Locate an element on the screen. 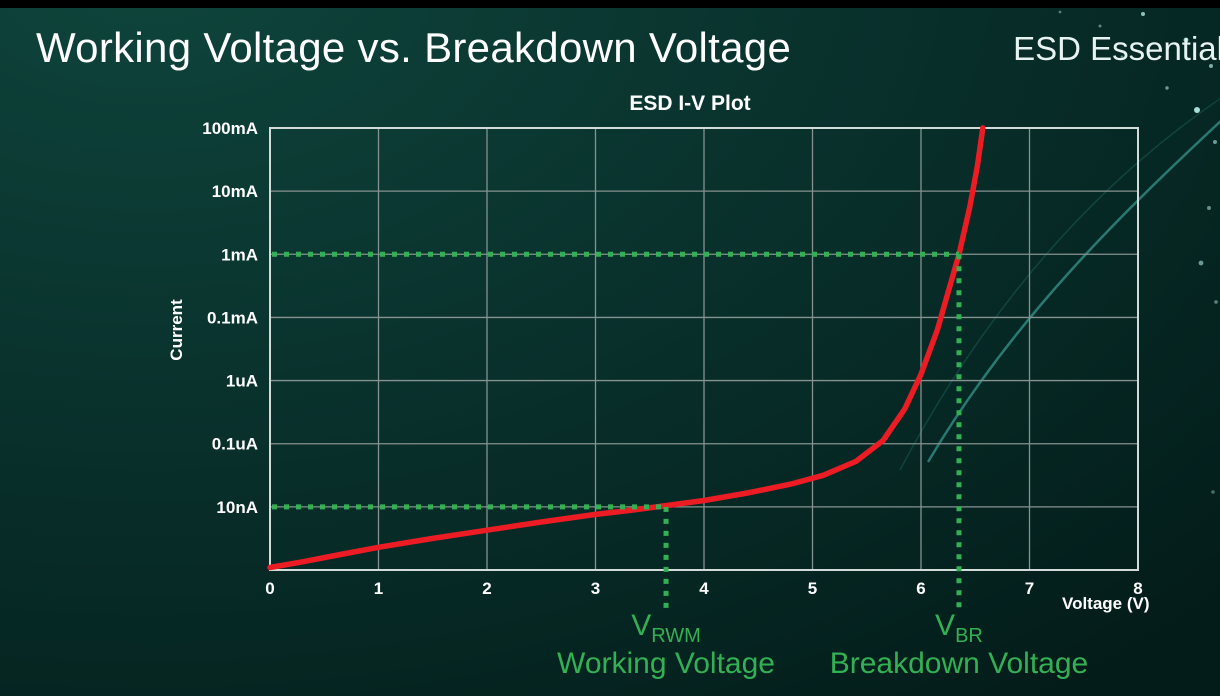 This screenshot has width=1220, height=696. breakdown-voltage-label: VBR Breakdown Voltage is located at coordinates (959, 644).